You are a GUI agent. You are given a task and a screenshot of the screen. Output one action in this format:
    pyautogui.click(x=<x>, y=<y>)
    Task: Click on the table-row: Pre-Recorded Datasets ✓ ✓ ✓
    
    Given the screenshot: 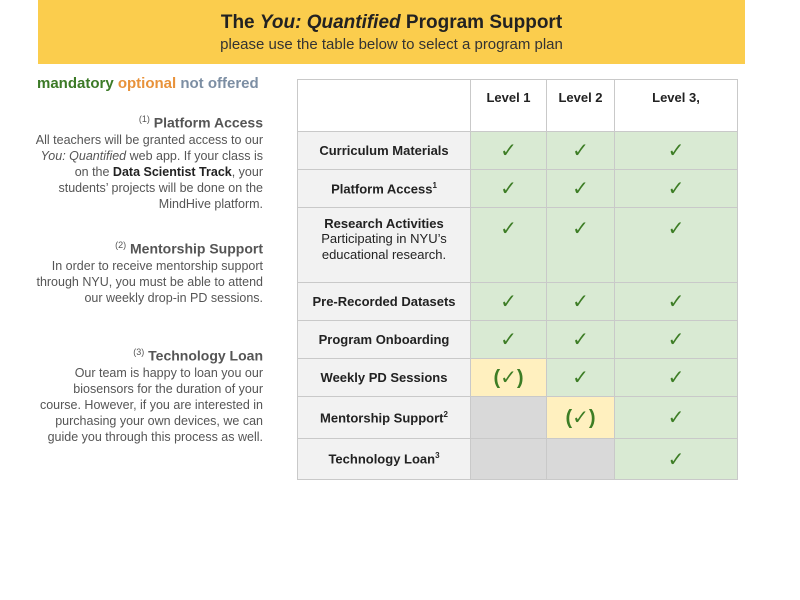 What is the action you would take?
    pyautogui.click(x=517, y=301)
    